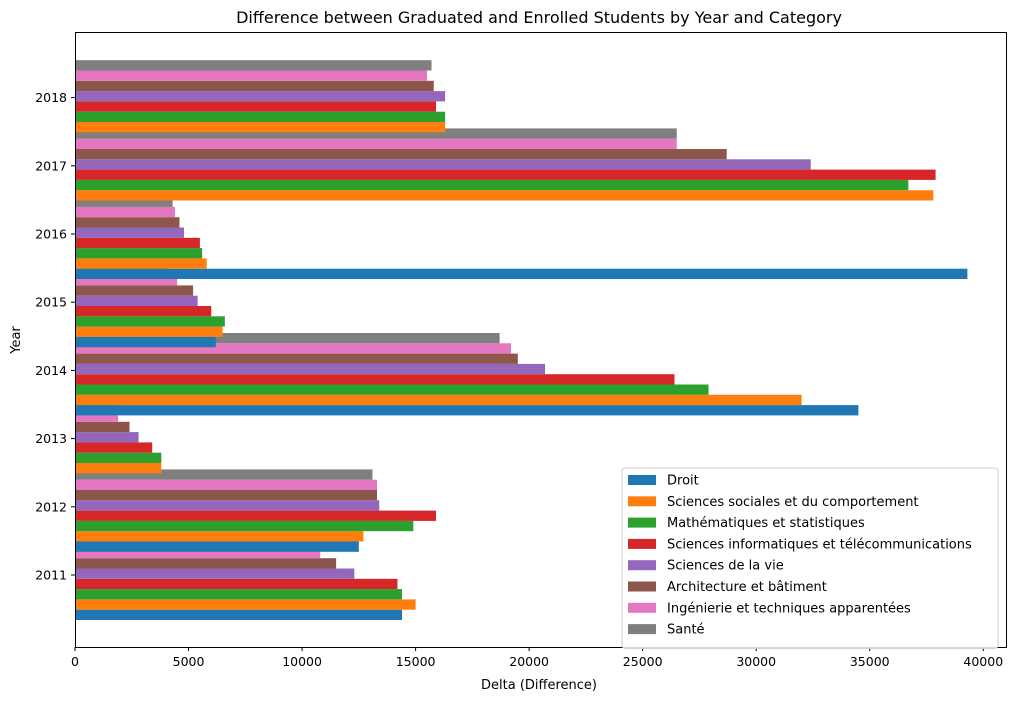  Describe the element at coordinates (51, 438) in the screenshot. I see `y-tick-label: 2013` at that location.